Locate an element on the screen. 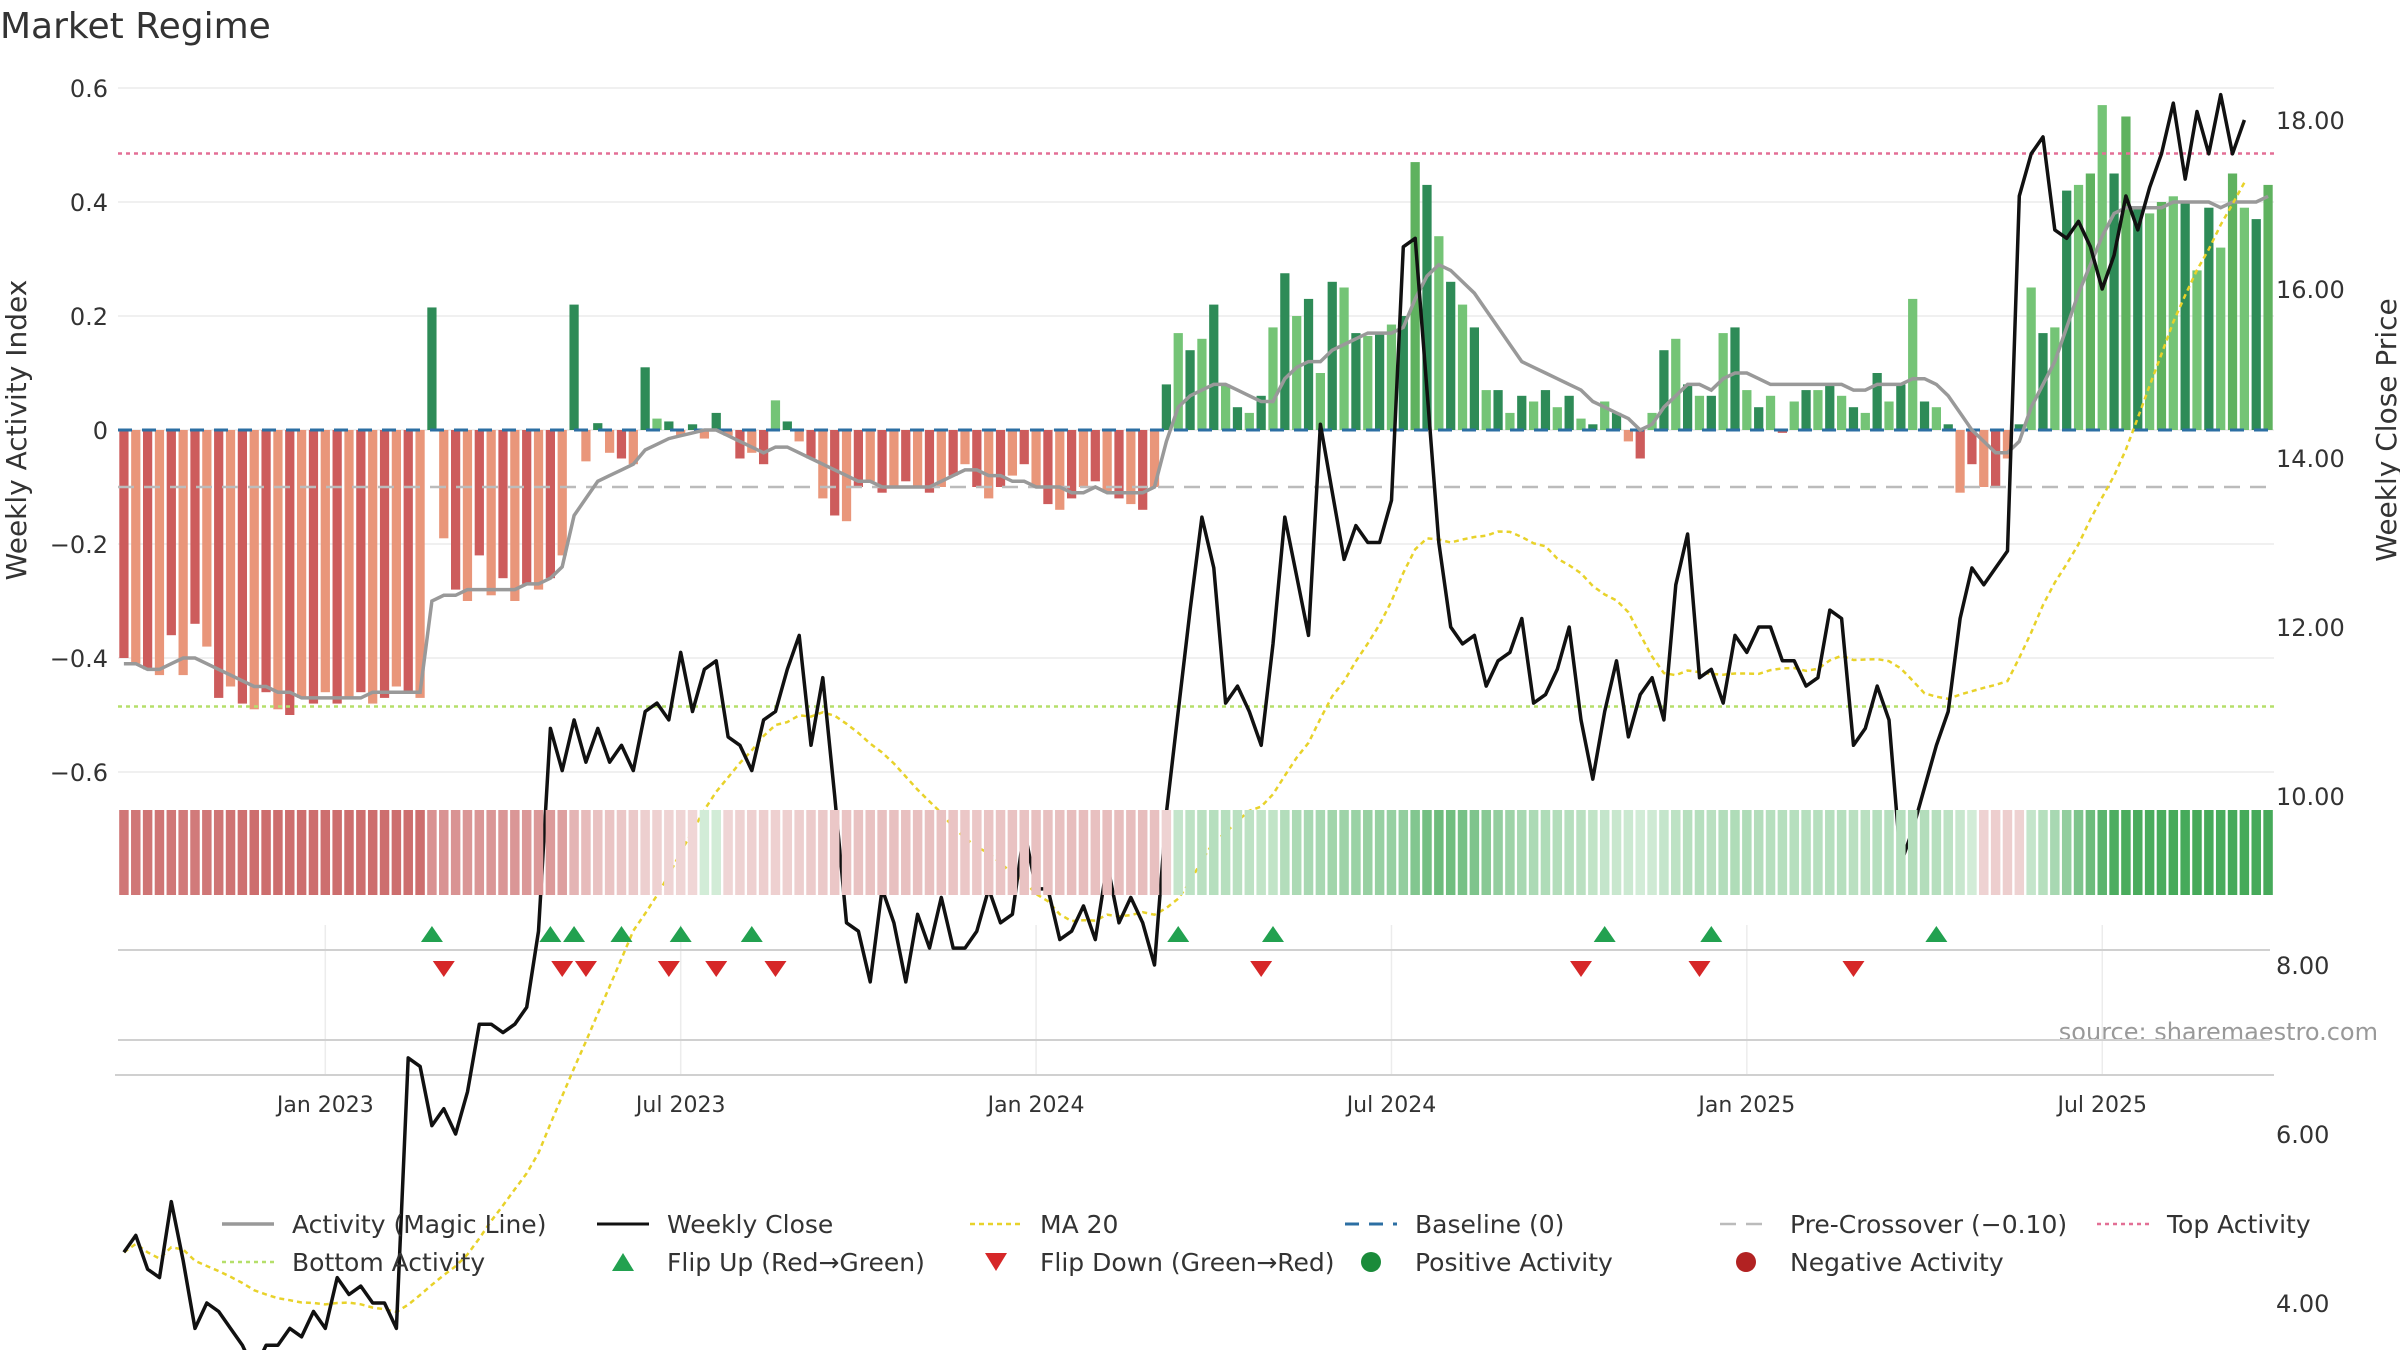 This screenshot has width=2400, height=1354. x-tick-label: Jul 2024 is located at coordinates (1391, 1105).